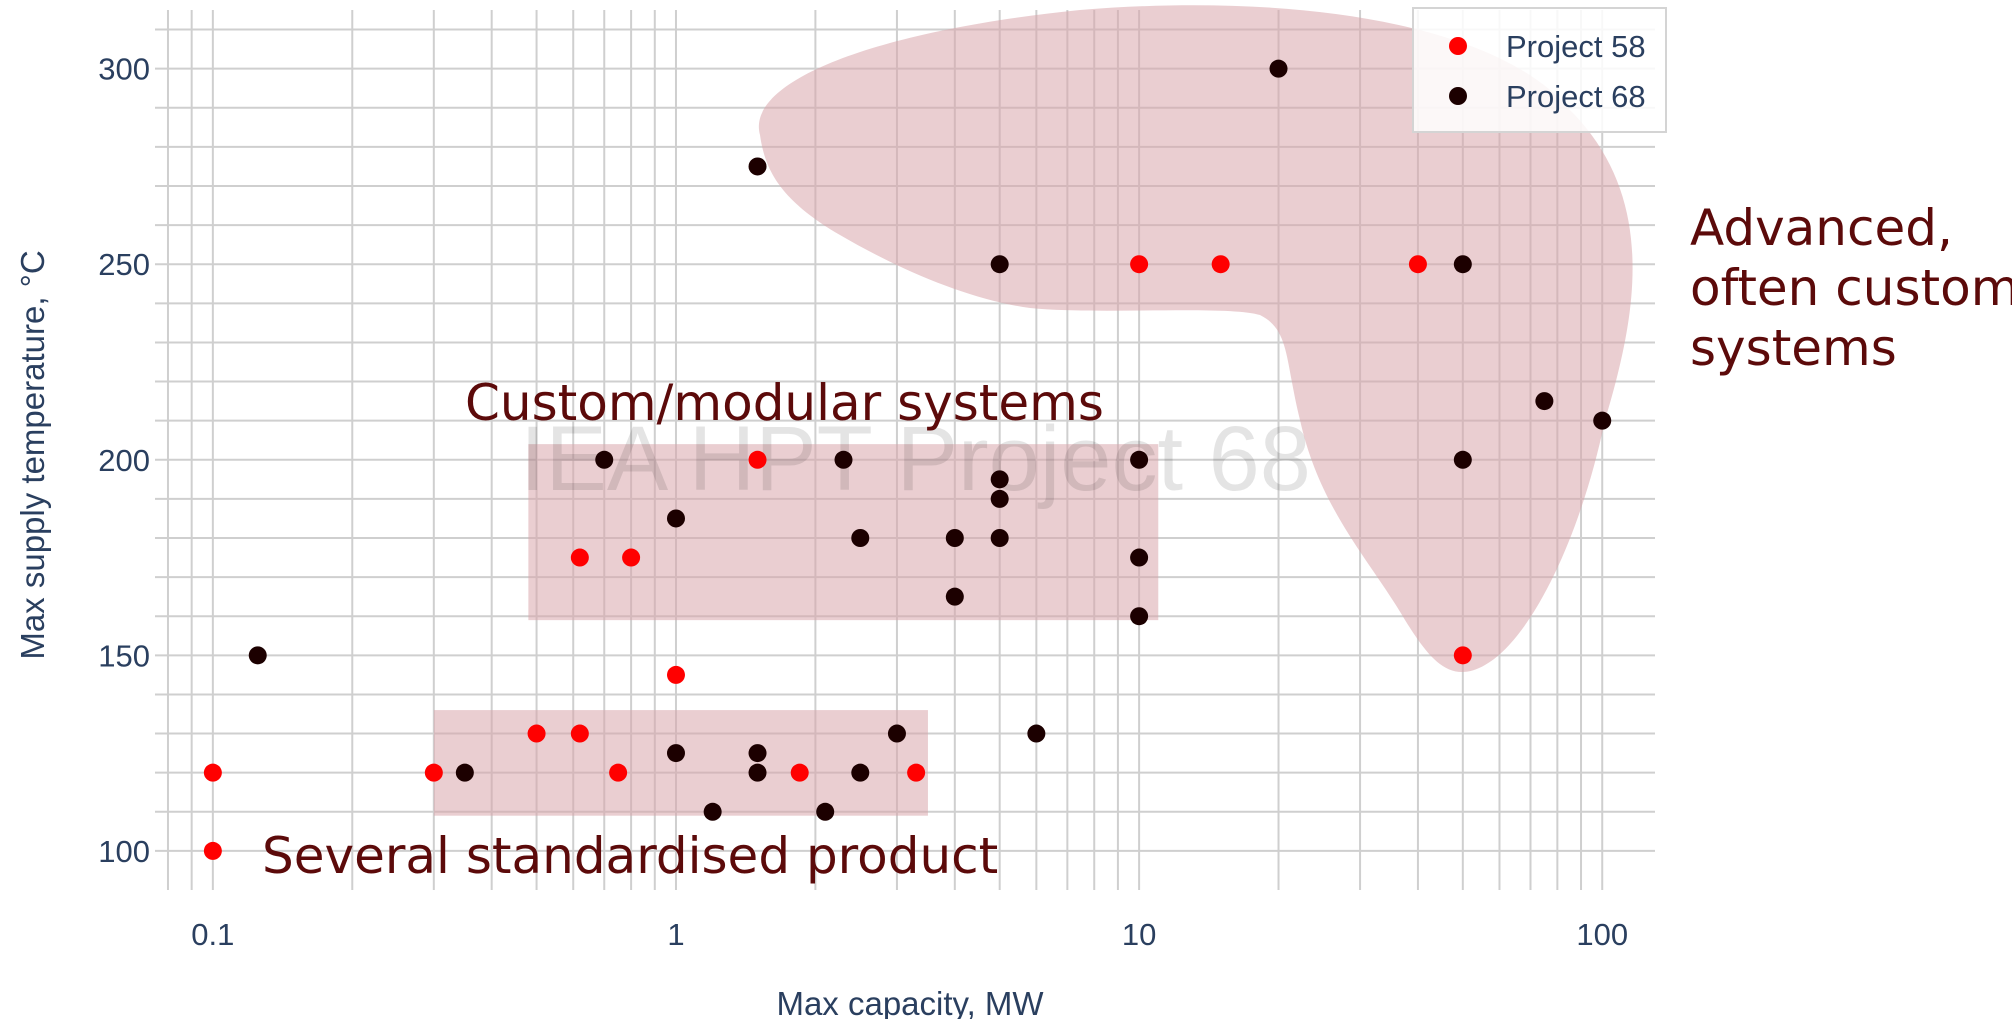  Describe the element at coordinates (124, 264) in the screenshot. I see `y-tick-label: 250` at that location.